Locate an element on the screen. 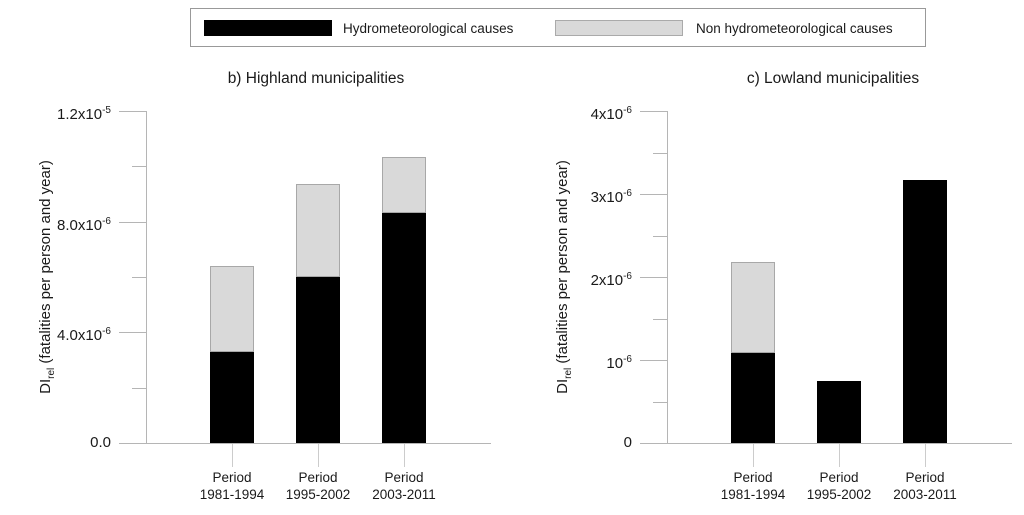 The width and height of the screenshot is (1024, 515). legend-label-non-hydrometeorological: Non hydrometeorological causes is located at coordinates (794, 28).